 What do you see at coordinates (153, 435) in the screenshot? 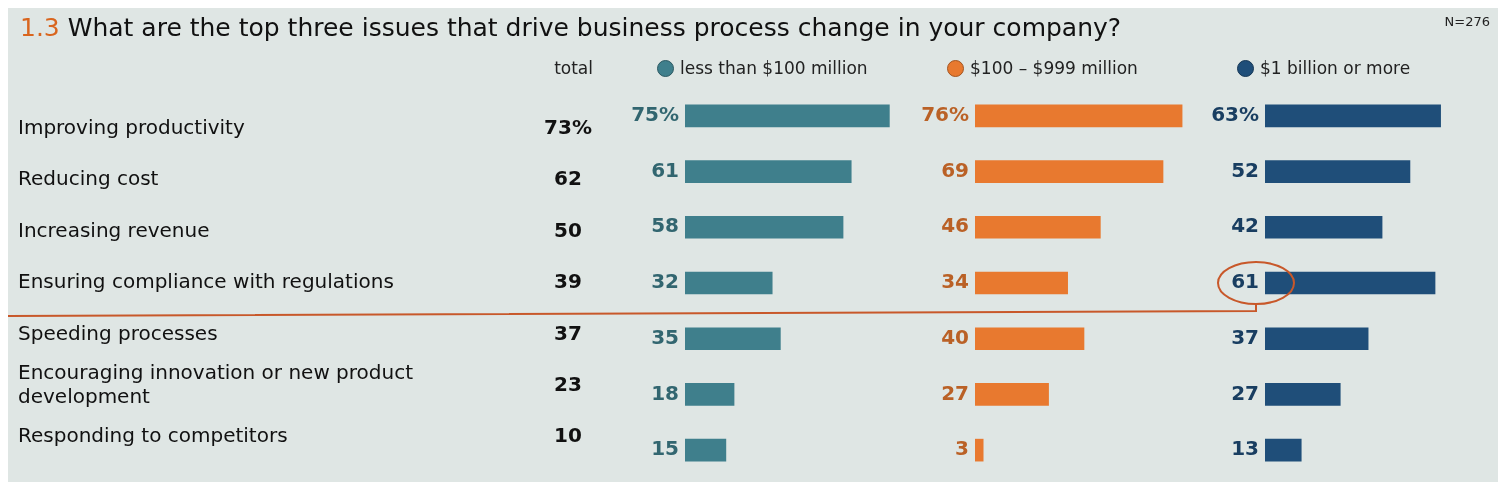
I see `category-label: Responding to competitors` at bounding box center [153, 435].